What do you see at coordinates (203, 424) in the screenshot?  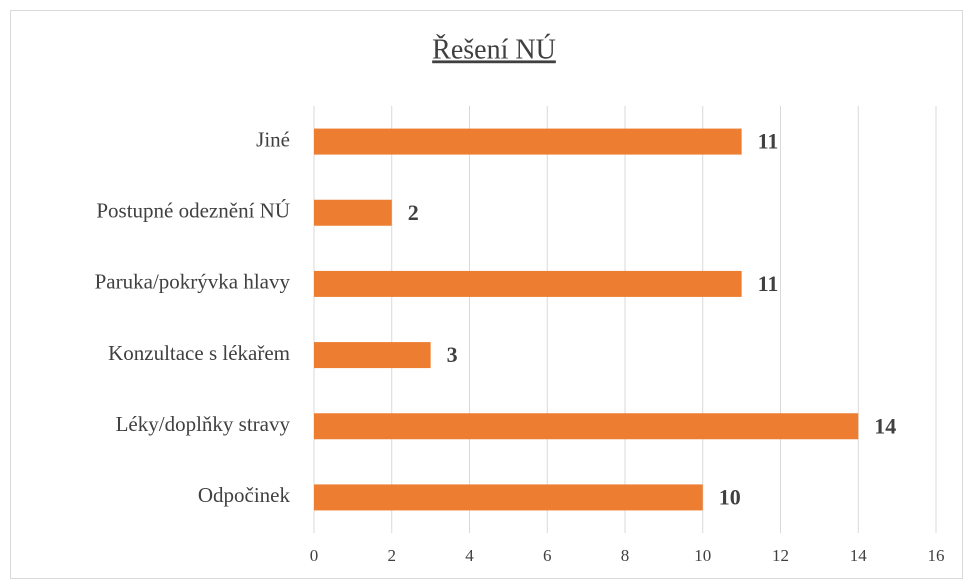 I see `y-tick-label: Léky/doplňky stravy` at bounding box center [203, 424].